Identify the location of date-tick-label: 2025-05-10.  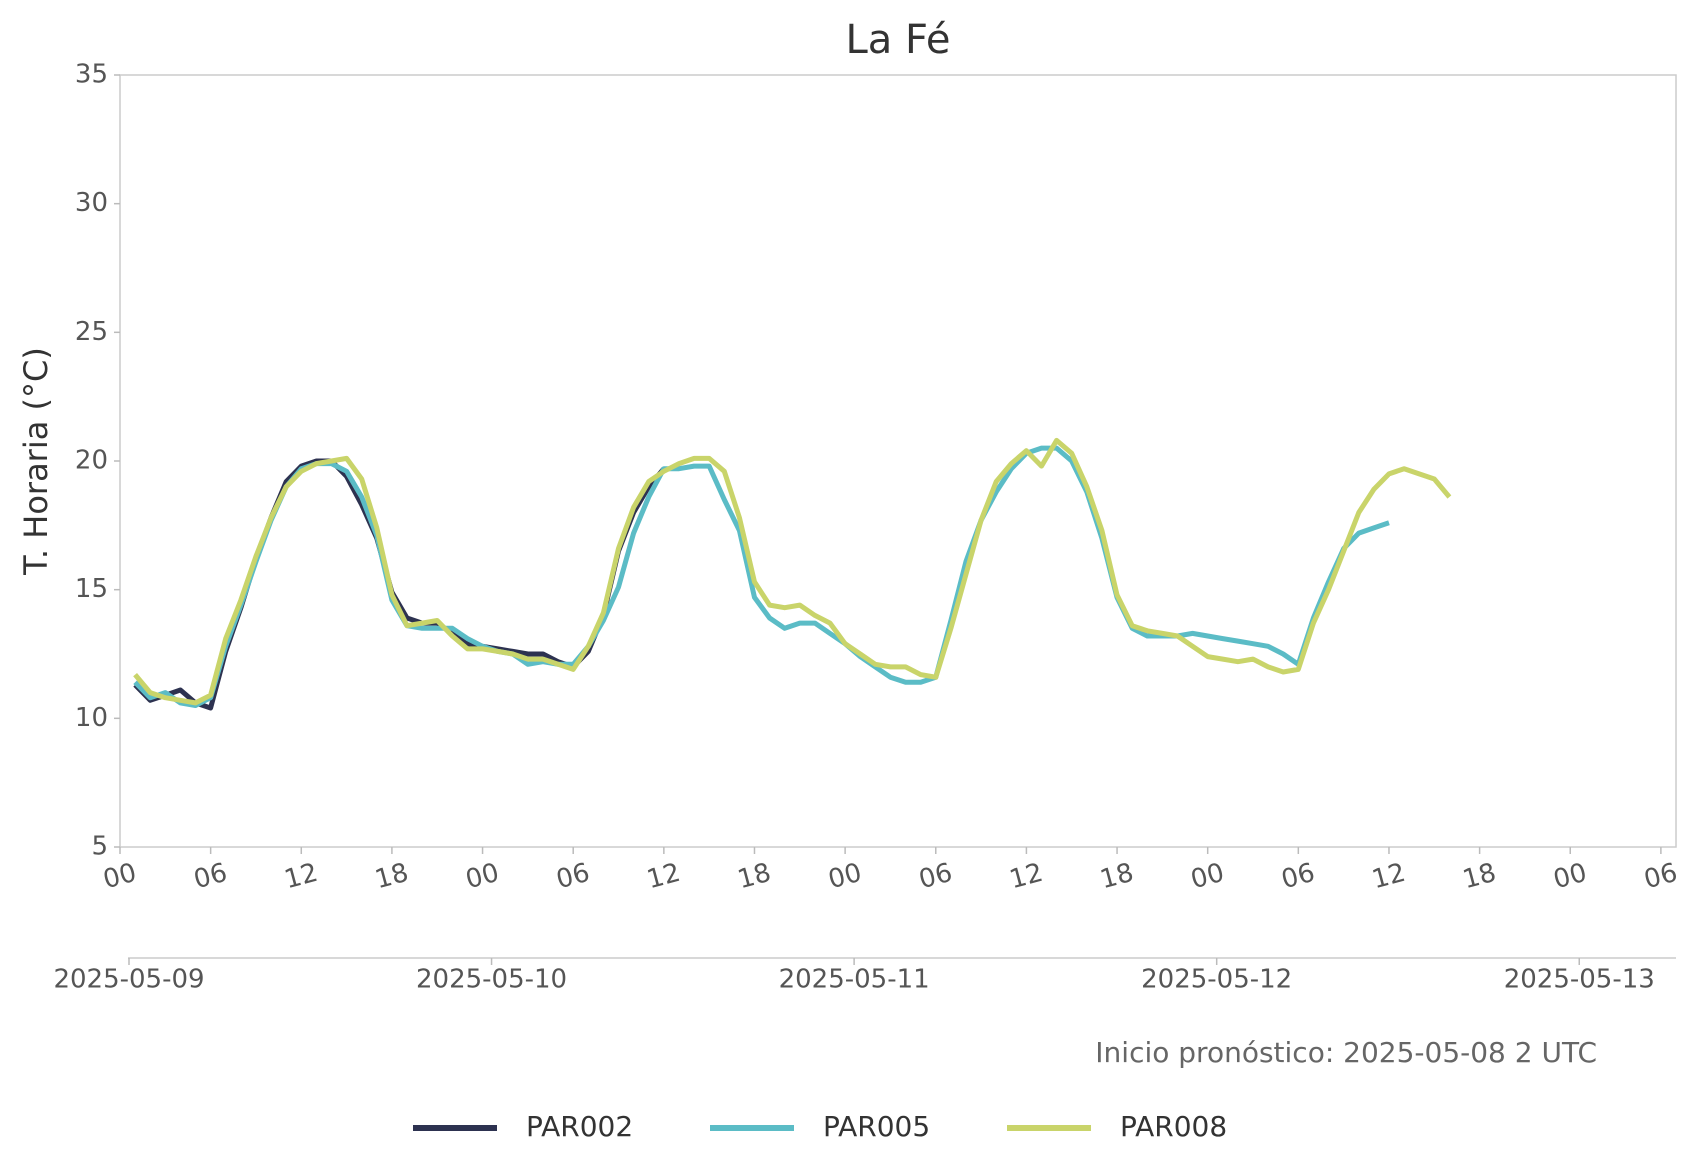
(491, 980).